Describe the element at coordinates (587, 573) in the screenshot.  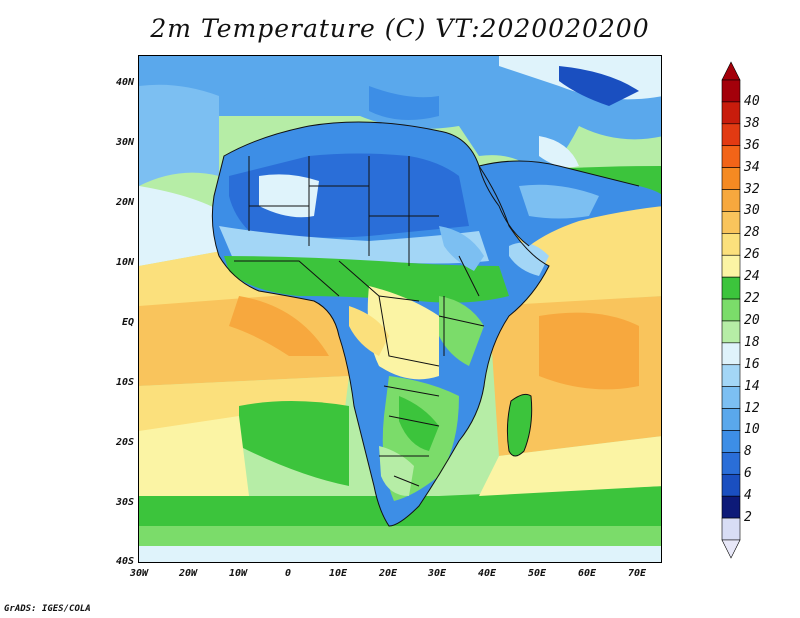
I see `x-tick-label: 60E` at that location.